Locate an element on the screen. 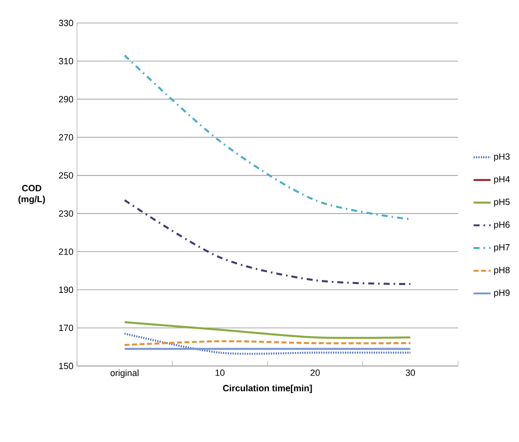 The width and height of the screenshot is (519, 442). y-tick-label: 230 is located at coordinates (66, 213).